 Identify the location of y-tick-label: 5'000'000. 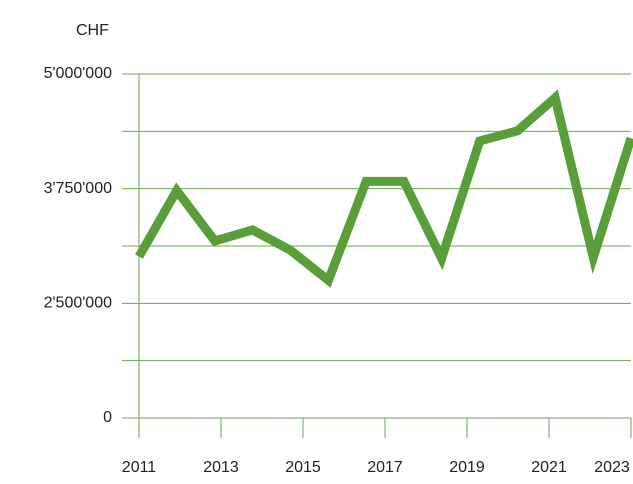
(78, 73).